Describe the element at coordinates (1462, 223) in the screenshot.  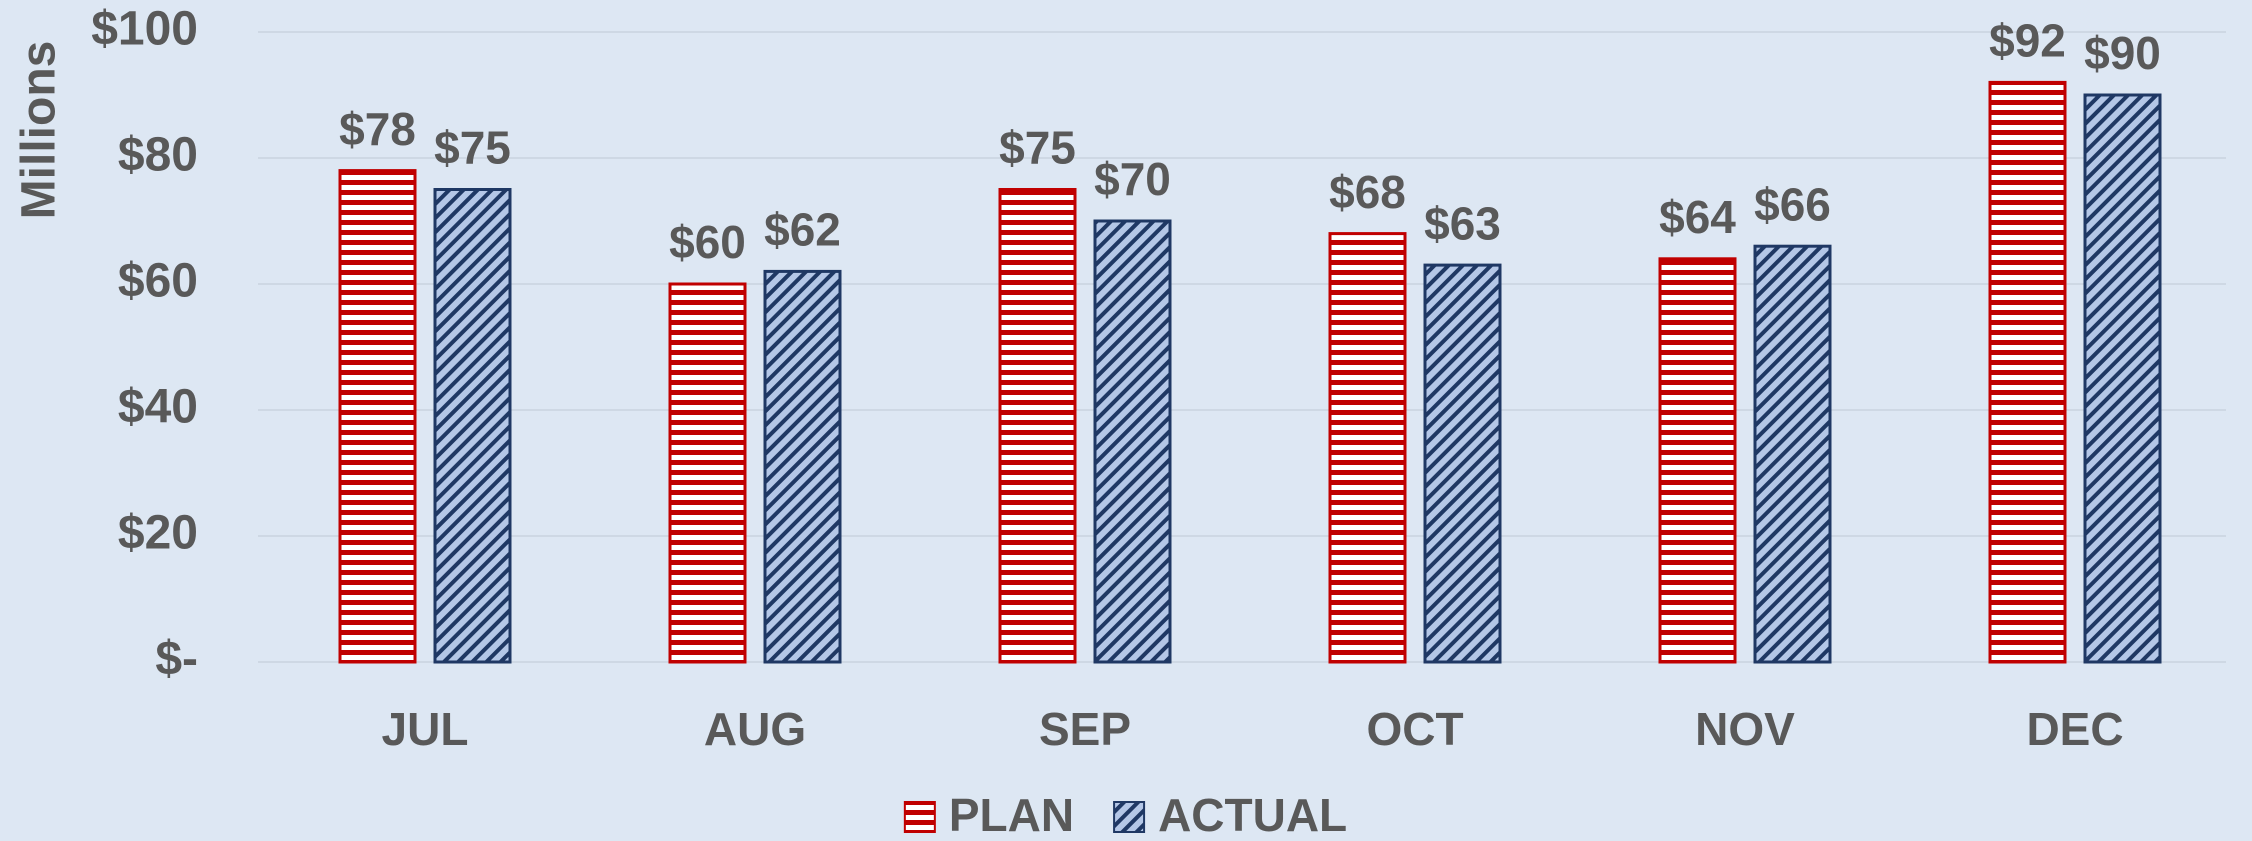
I see `data-label: $63` at that location.